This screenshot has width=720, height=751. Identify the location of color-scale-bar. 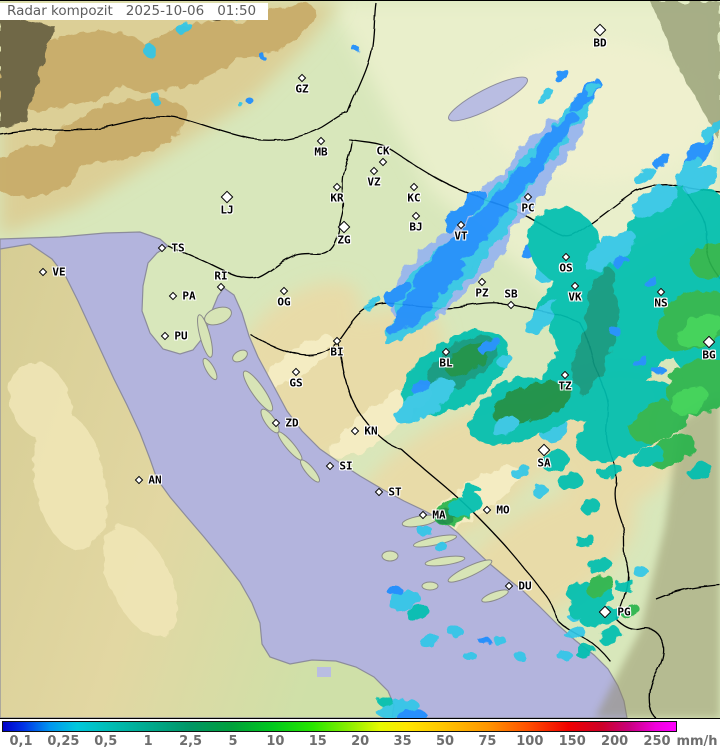
(339, 726).